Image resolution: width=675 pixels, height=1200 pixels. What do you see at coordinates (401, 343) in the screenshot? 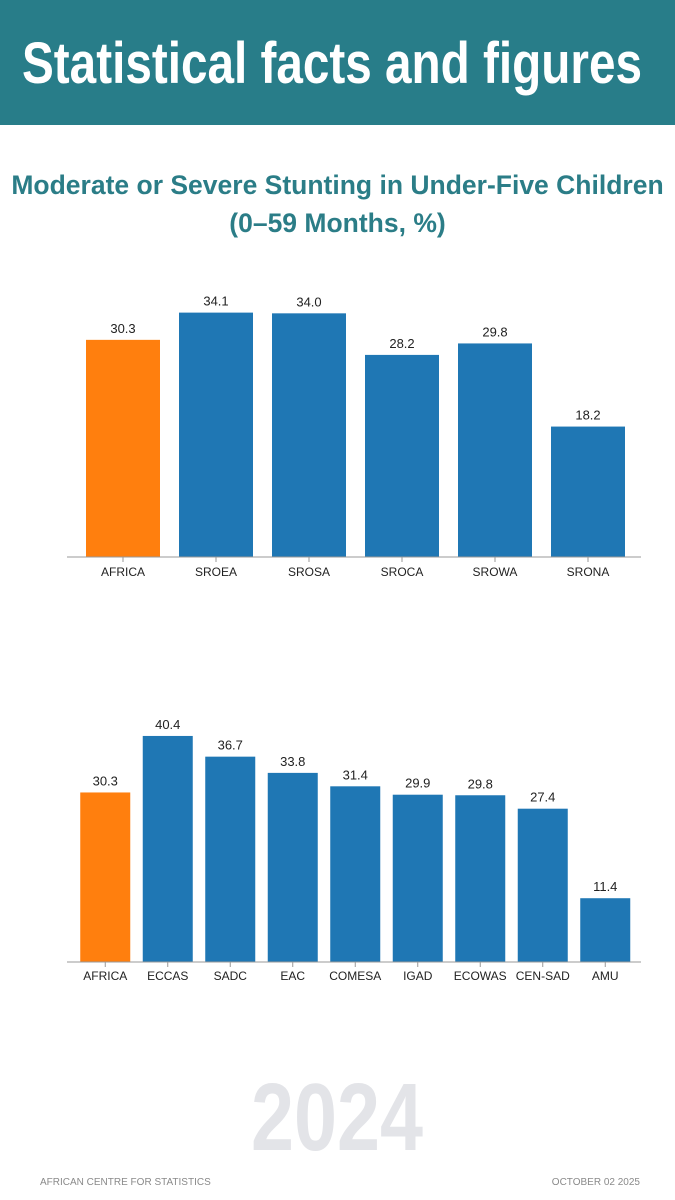
I see `value-label: 28.2` at bounding box center [401, 343].